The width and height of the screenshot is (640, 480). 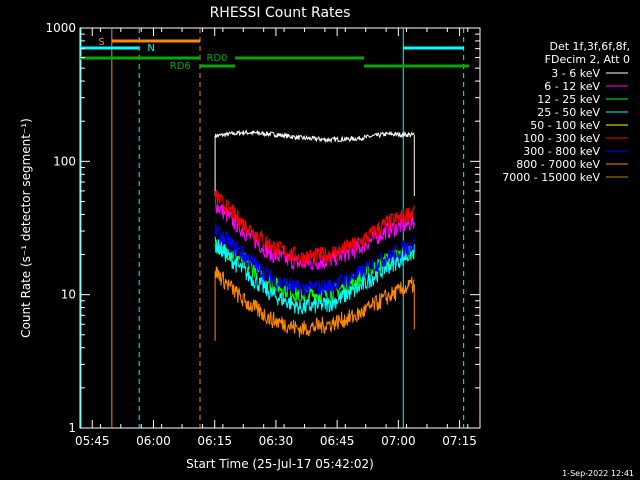 I want to click on legend-item-label: 100 - 300 keV, so click(x=561, y=138).